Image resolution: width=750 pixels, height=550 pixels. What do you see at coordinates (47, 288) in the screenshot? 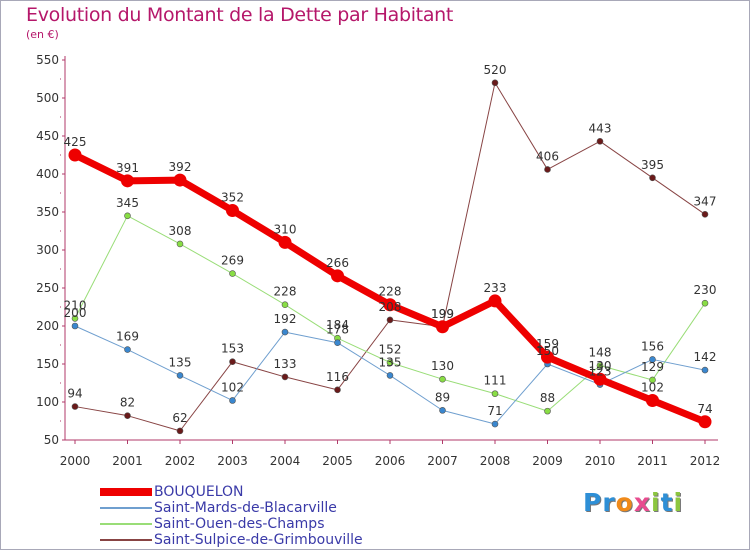
I see `y-tick-label: 250` at bounding box center [47, 288].